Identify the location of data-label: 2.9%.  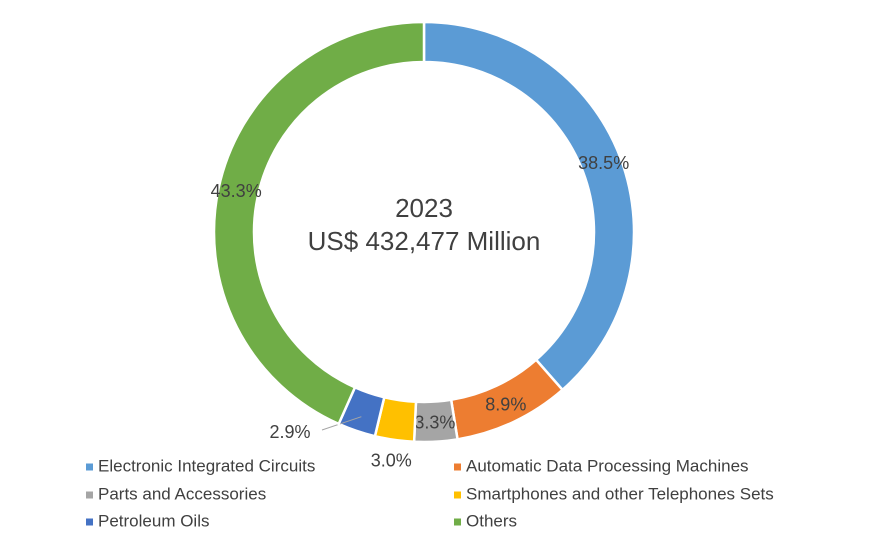
(289, 432).